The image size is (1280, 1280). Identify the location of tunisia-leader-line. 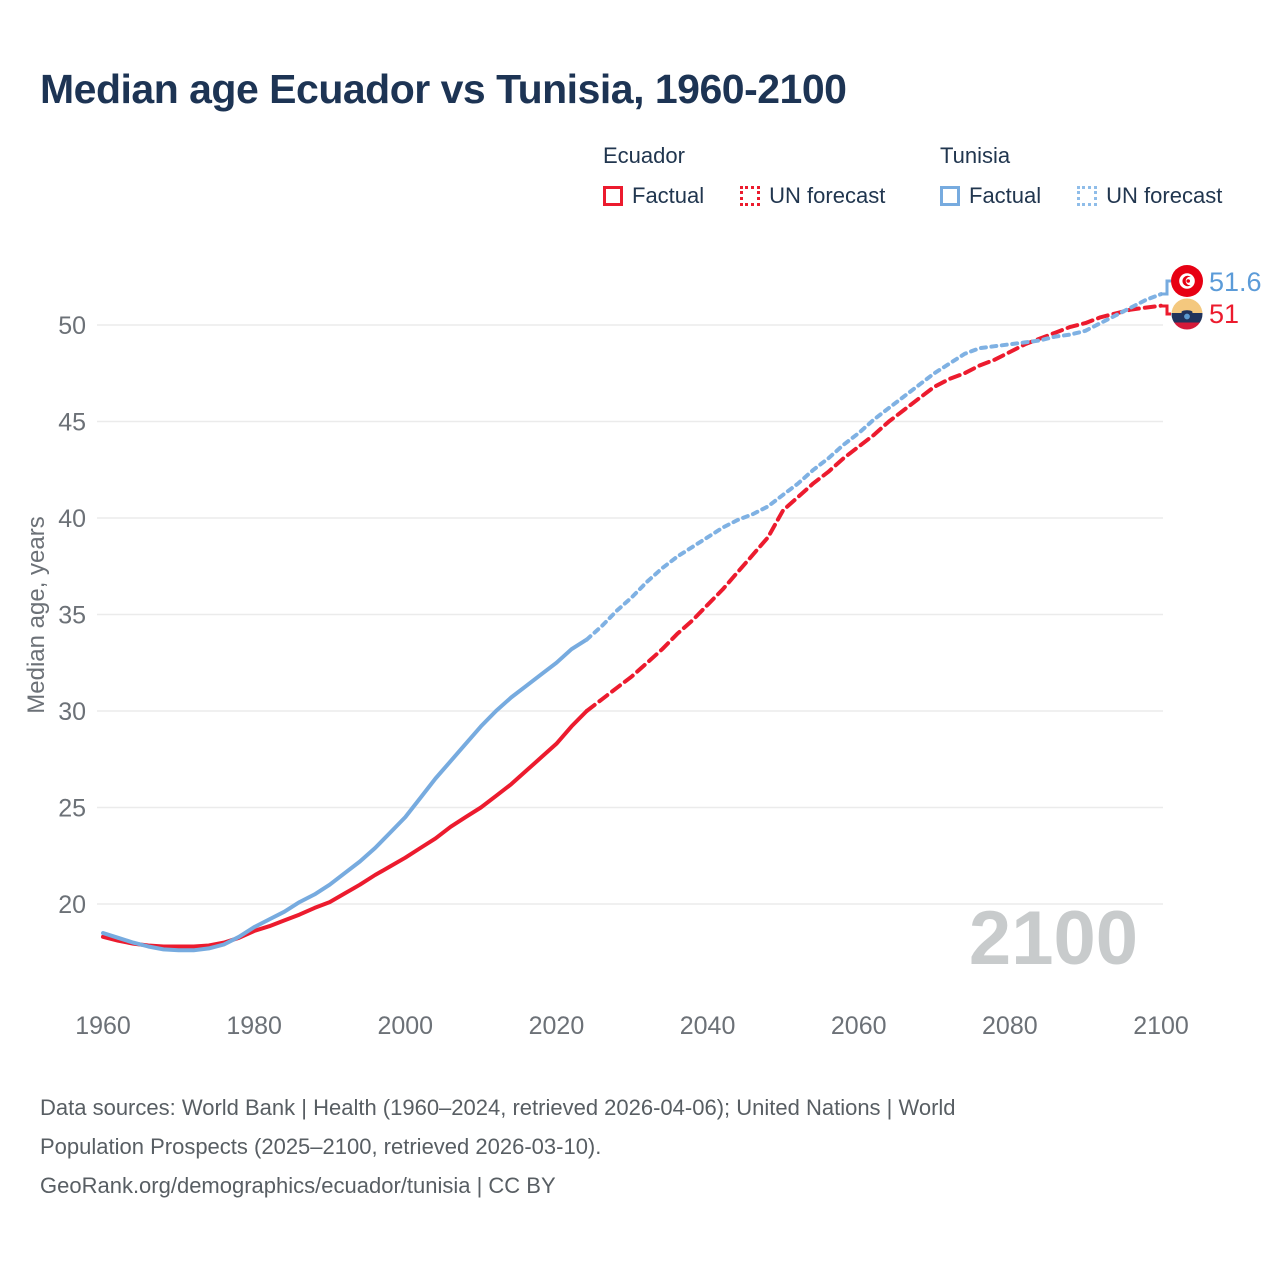
(1166, 287).